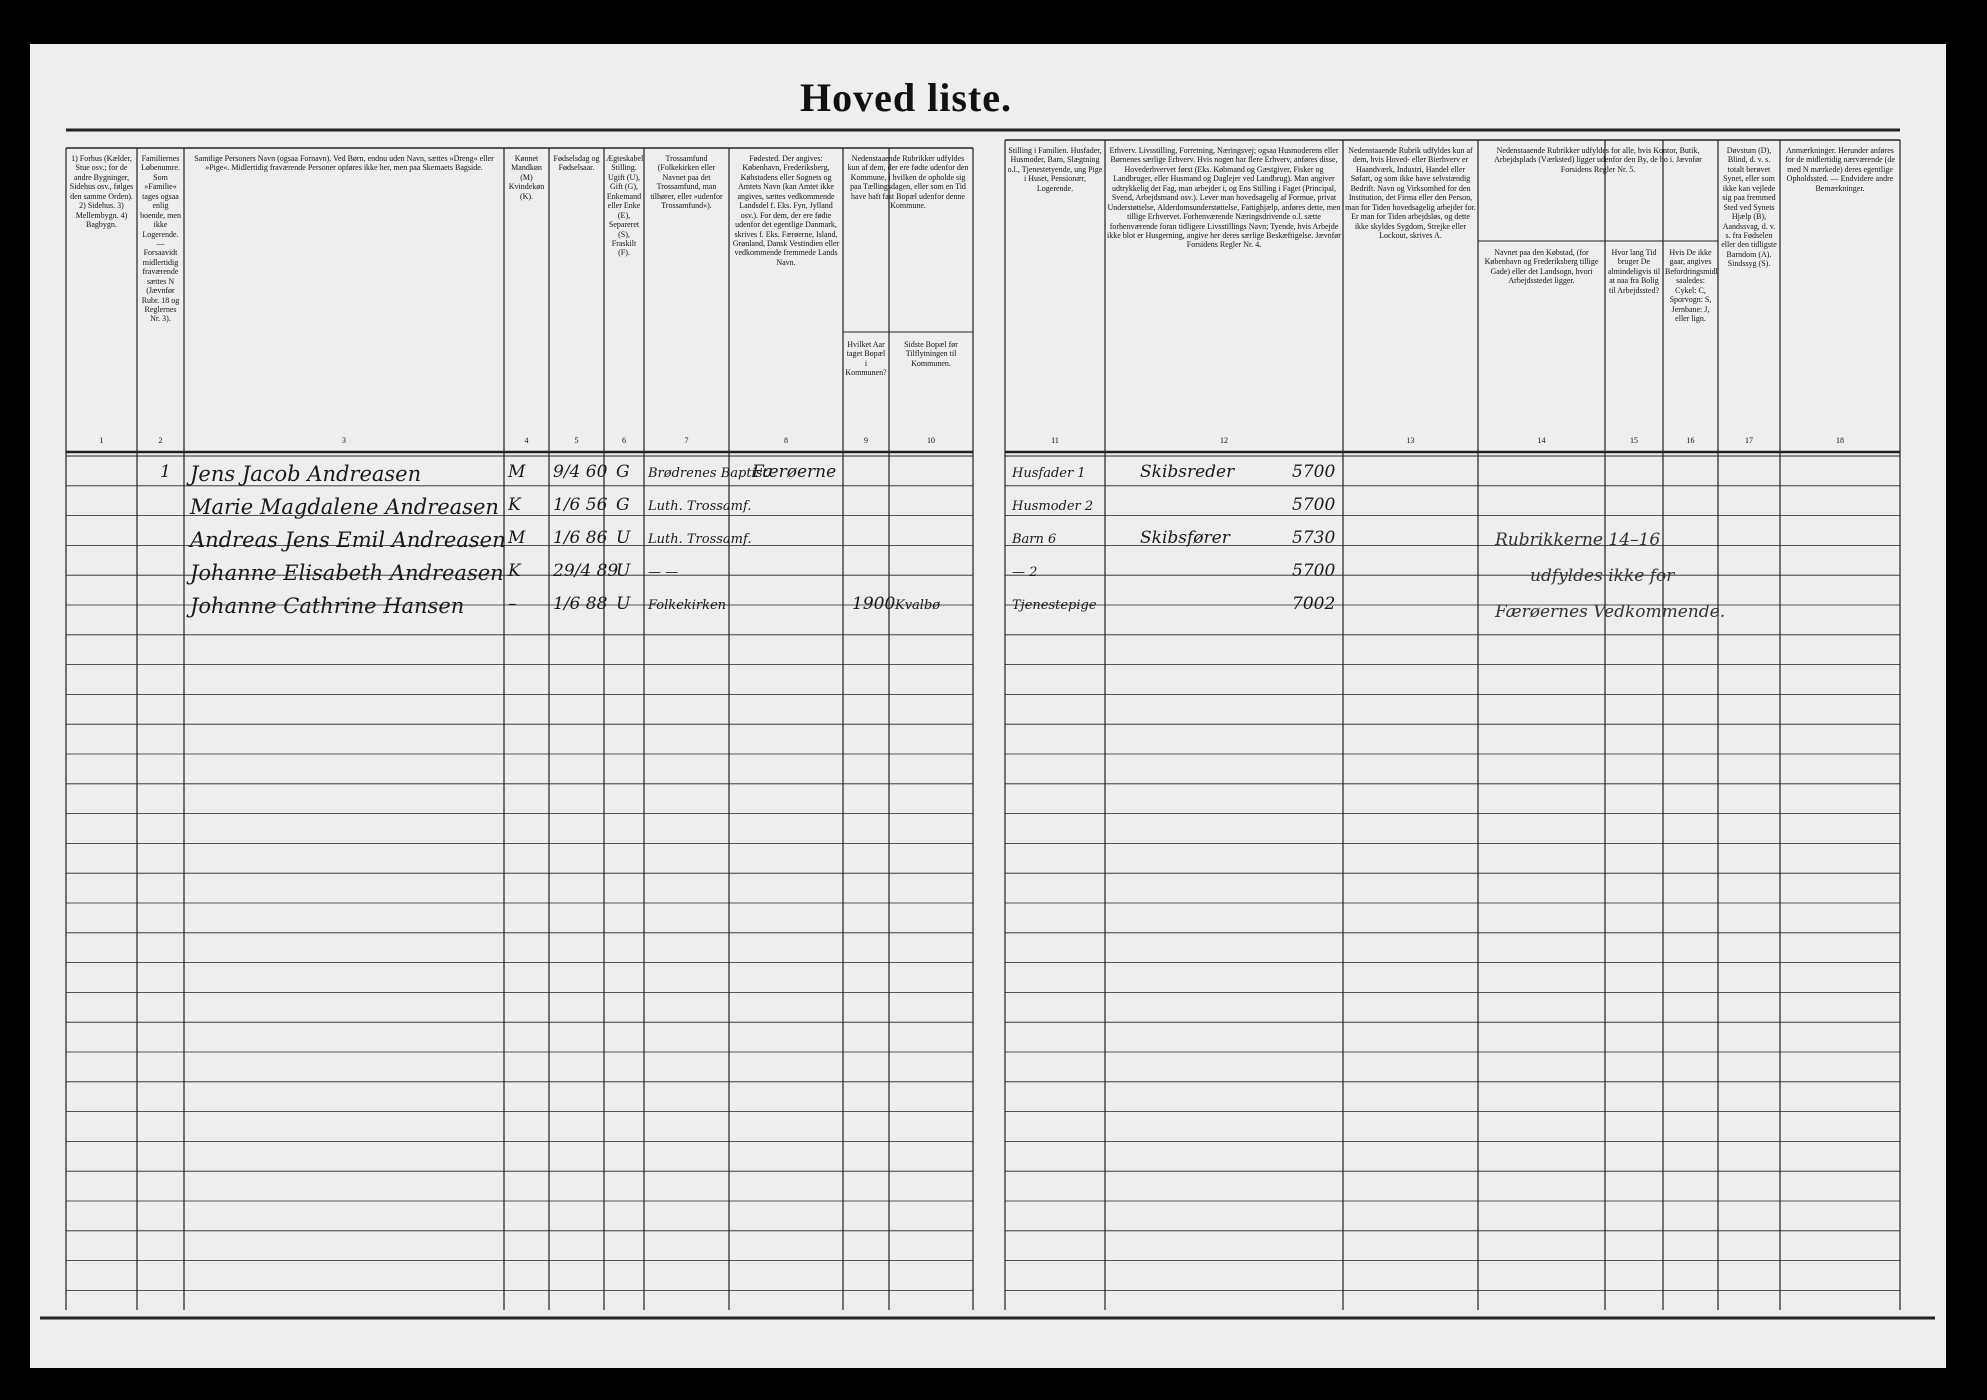 The height and width of the screenshot is (1400, 1987). What do you see at coordinates (1541, 440) in the screenshot?
I see `column-number: 14` at bounding box center [1541, 440].